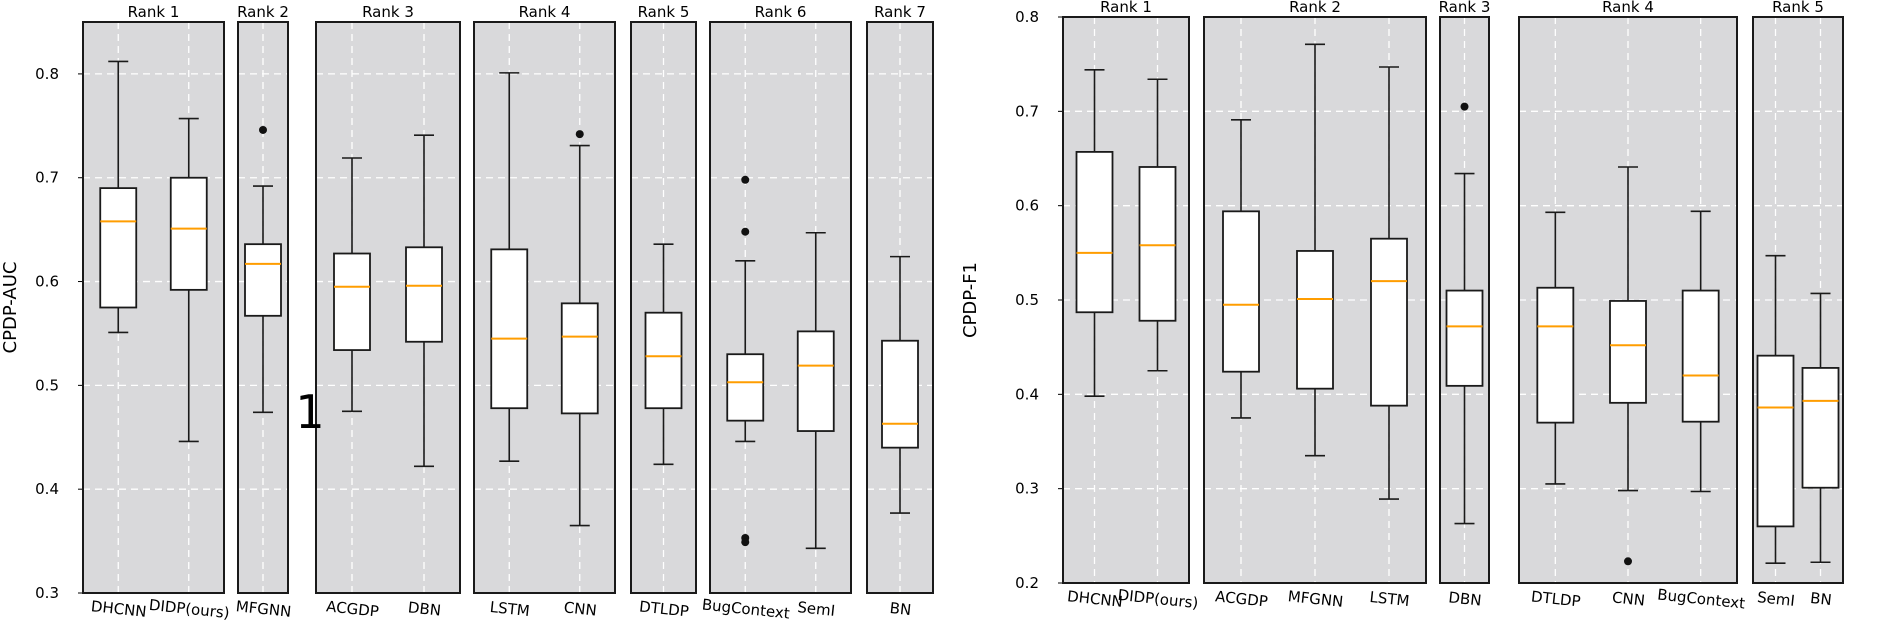 This screenshot has width=1901, height=626. I want to click on panel-rank-2: ACGDP MFGNN LSTM Rank 2, so click(1315, 305).